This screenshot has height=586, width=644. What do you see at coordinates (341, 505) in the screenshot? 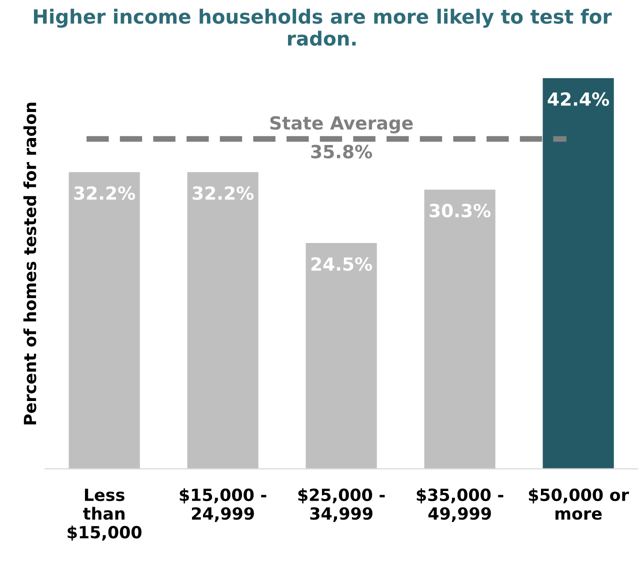
I see `x-tick-label: $25,000 - 34,999` at bounding box center [341, 505].